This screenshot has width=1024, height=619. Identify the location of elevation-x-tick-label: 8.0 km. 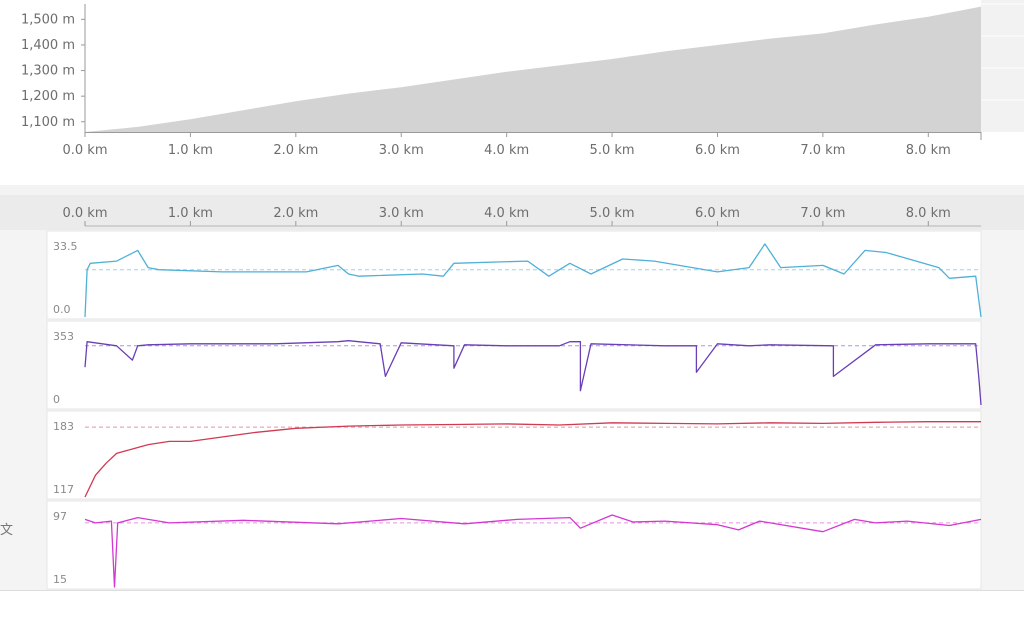
(928, 150).